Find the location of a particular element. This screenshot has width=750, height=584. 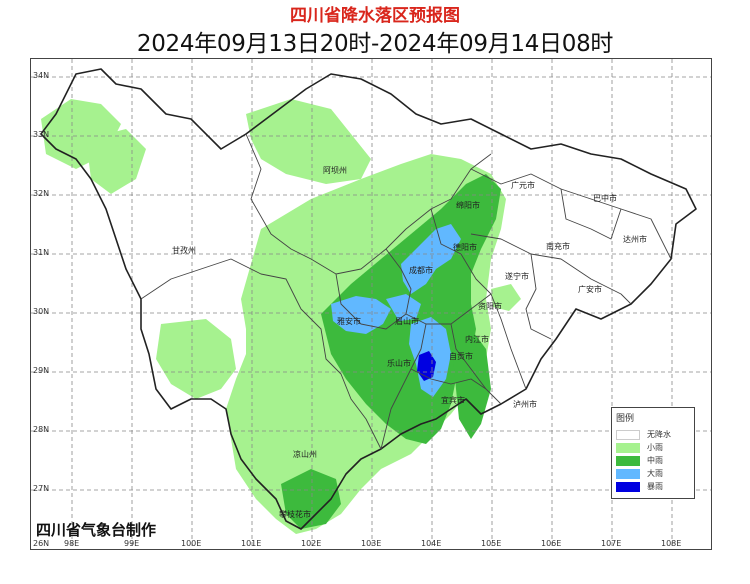

lon-label: 104E is located at coordinates (431, 543).